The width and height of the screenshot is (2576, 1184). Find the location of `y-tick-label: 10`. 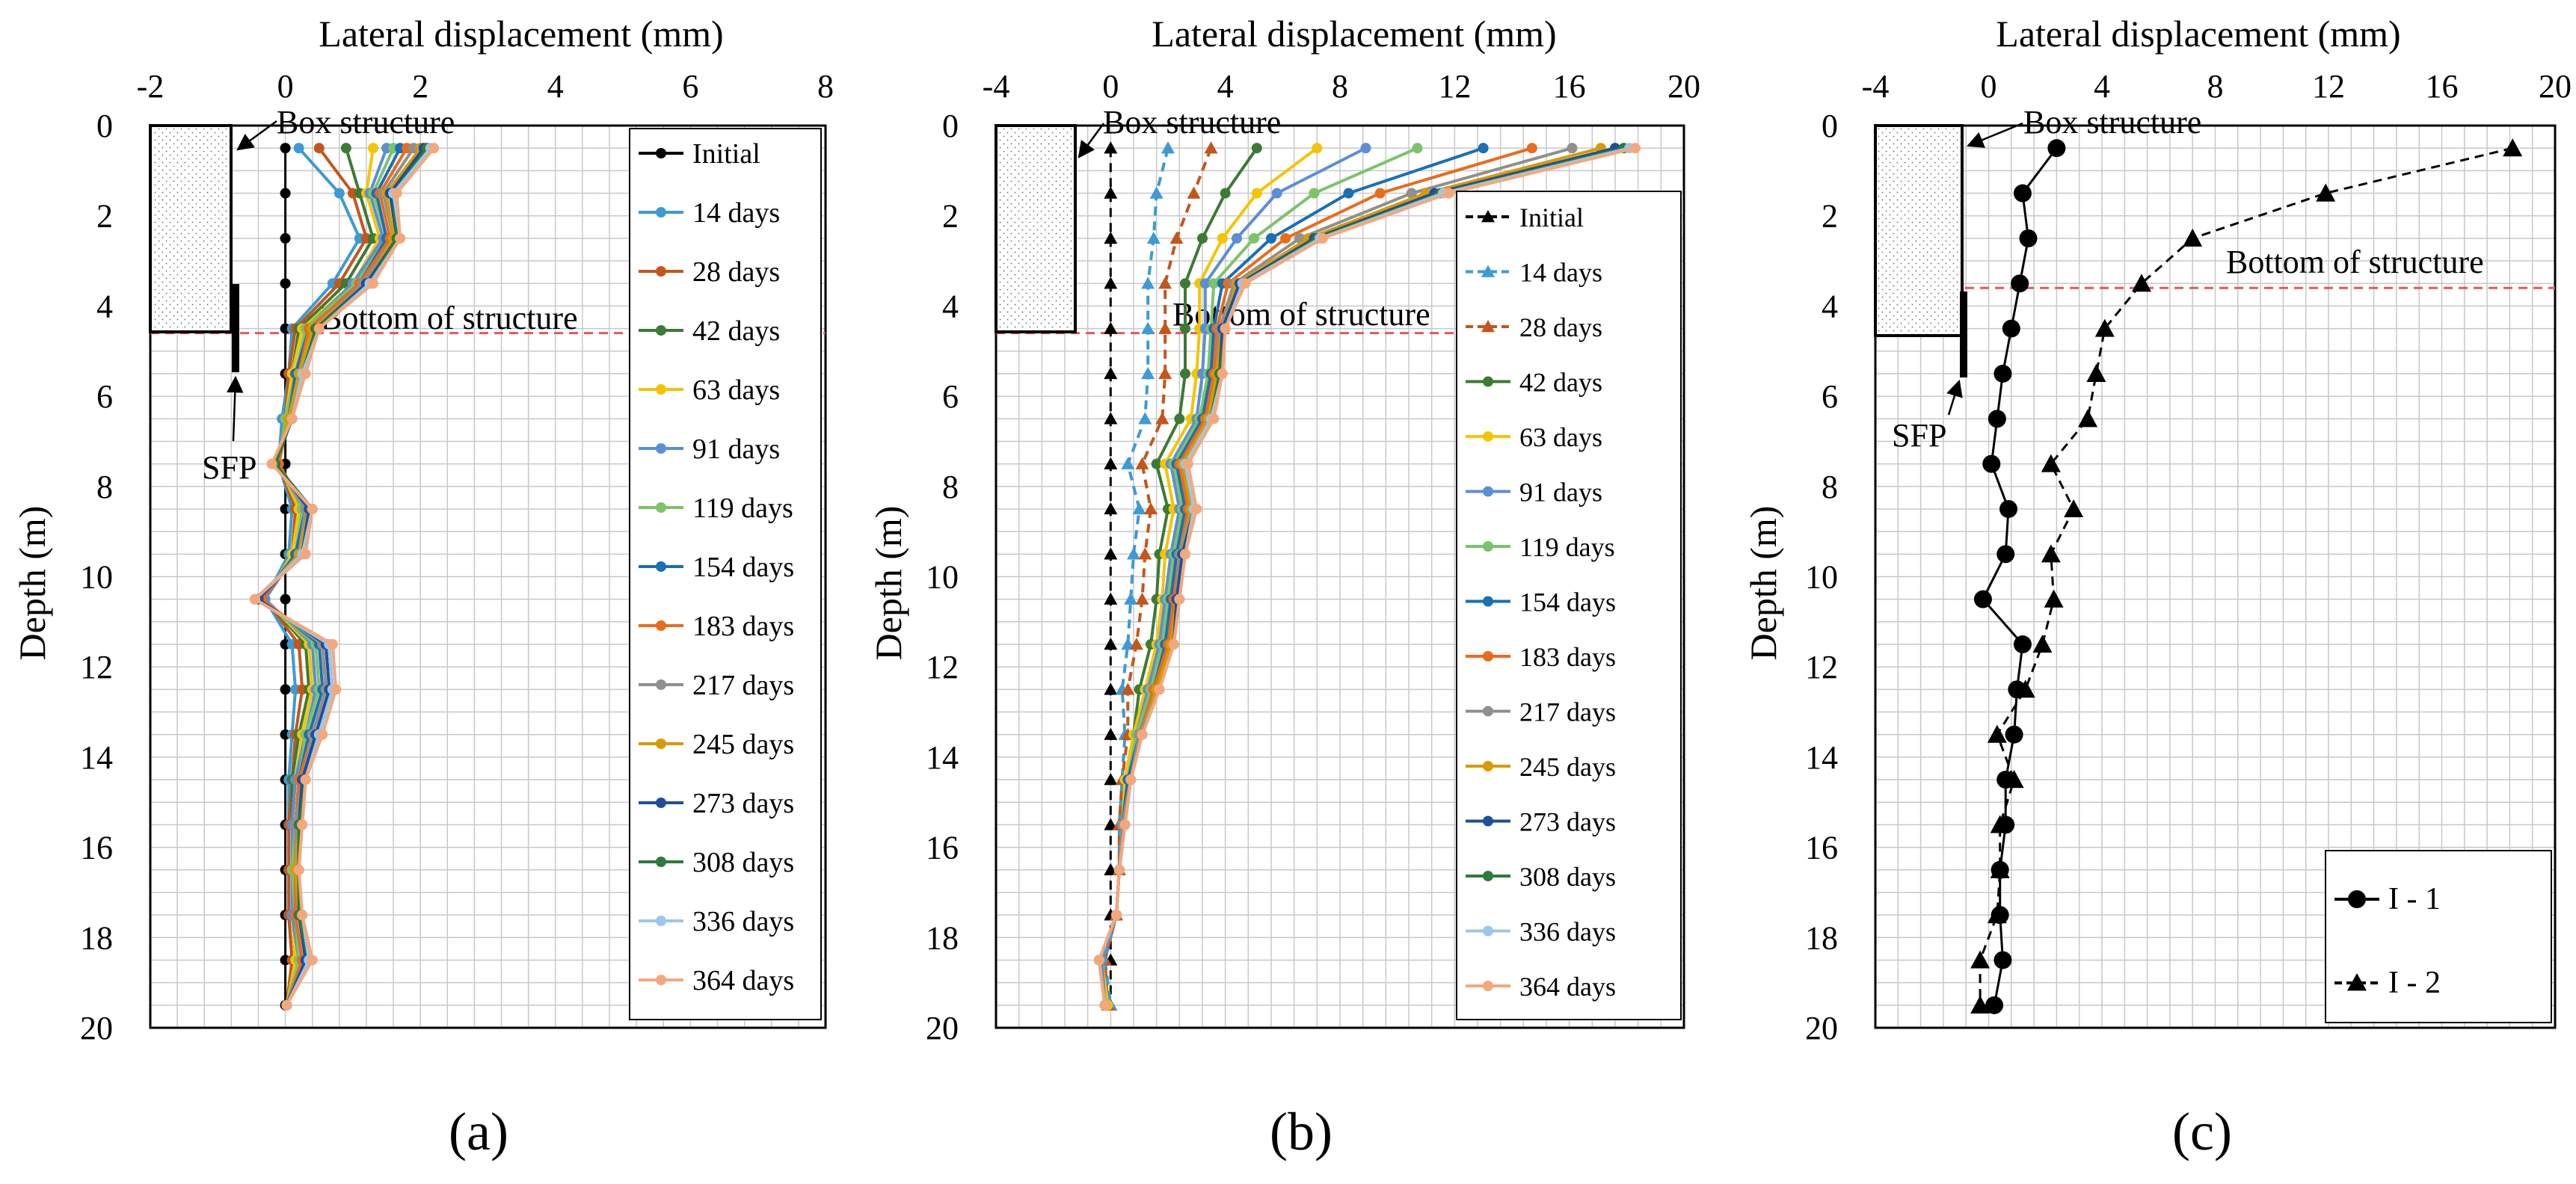

y-tick-label: 10 is located at coordinates (942, 577).